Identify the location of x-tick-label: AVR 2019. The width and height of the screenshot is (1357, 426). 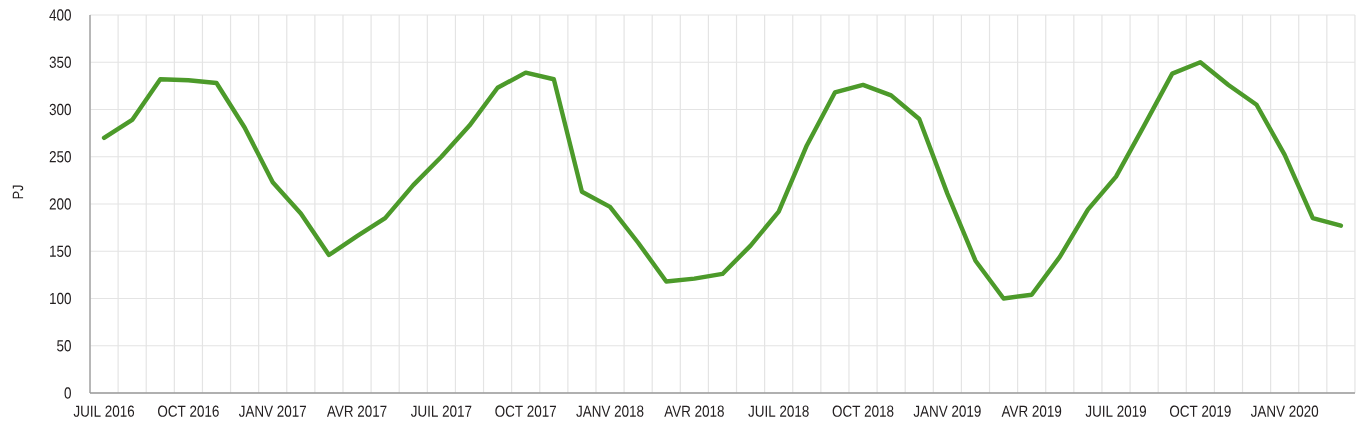
(1031, 411).